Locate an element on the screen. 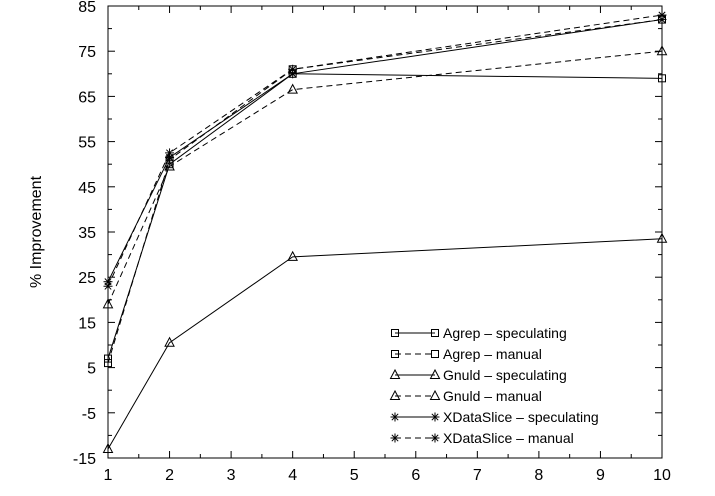 This screenshot has width=715, height=496. y-tick-label: 45 is located at coordinates (87, 188).